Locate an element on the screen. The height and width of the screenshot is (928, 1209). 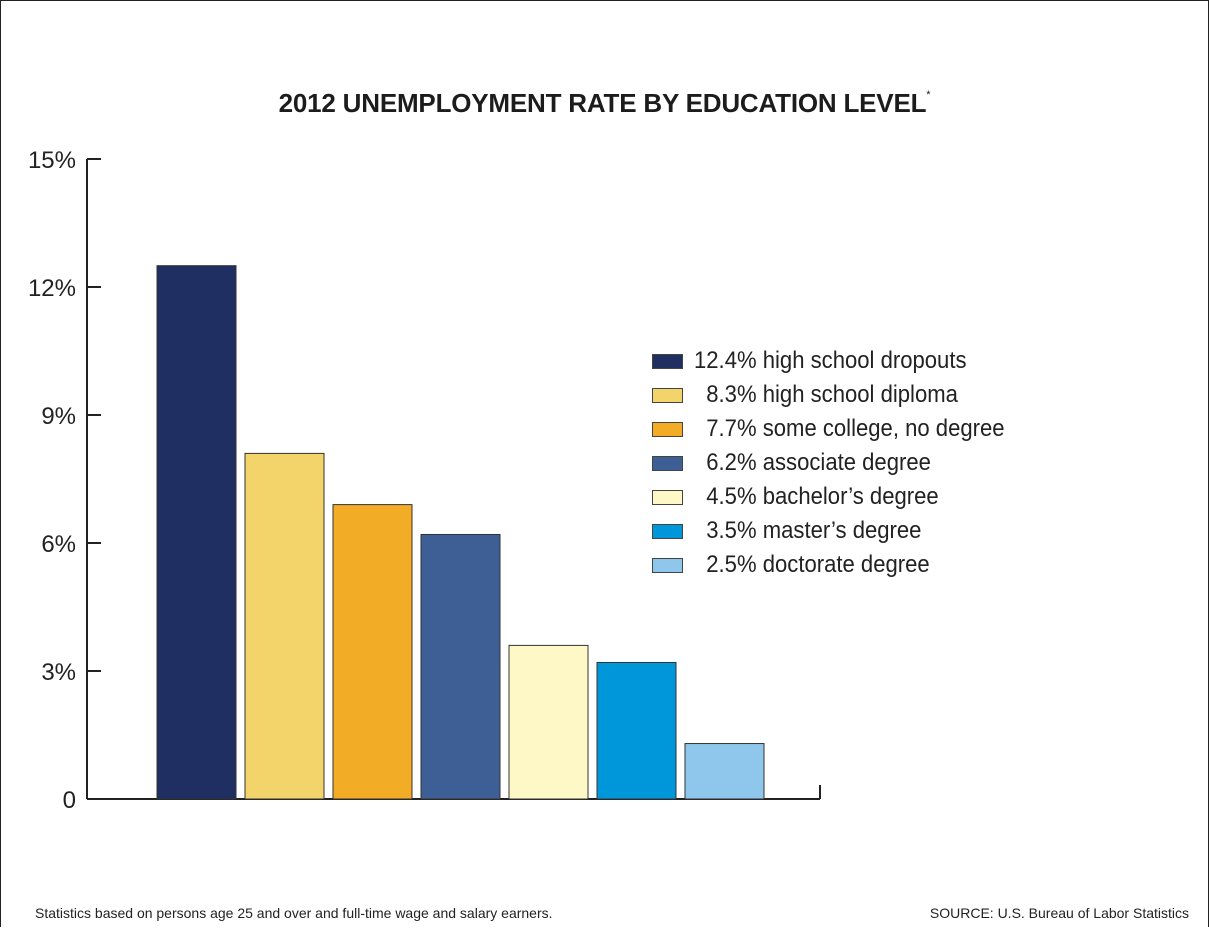
legend-label: 3.5% master’s degree is located at coordinates (808, 530).